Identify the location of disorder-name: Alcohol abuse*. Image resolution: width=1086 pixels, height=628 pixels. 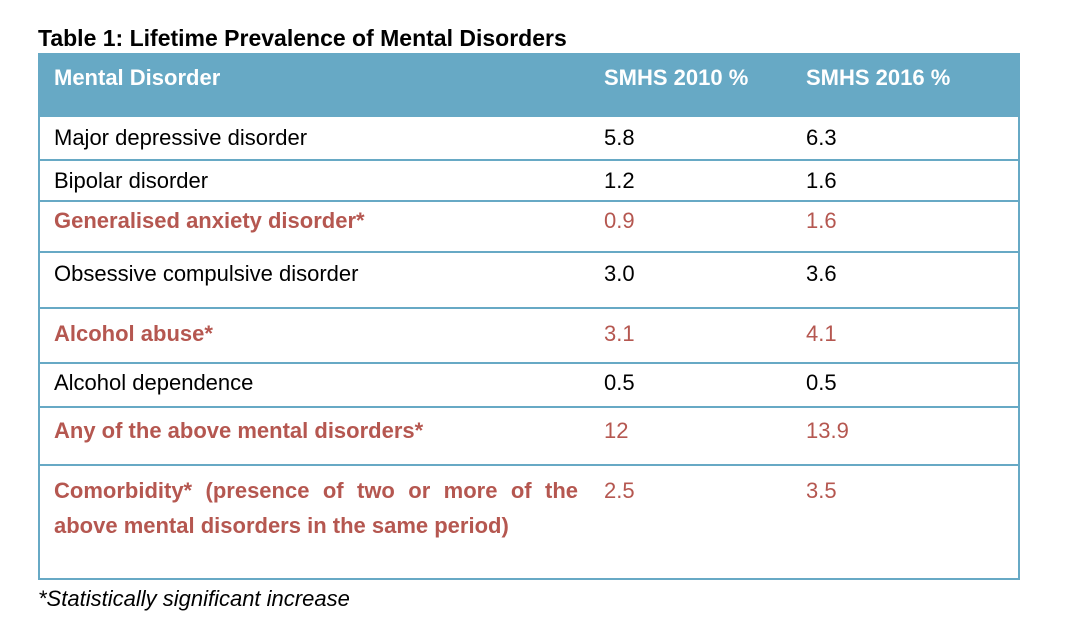
(133, 333).